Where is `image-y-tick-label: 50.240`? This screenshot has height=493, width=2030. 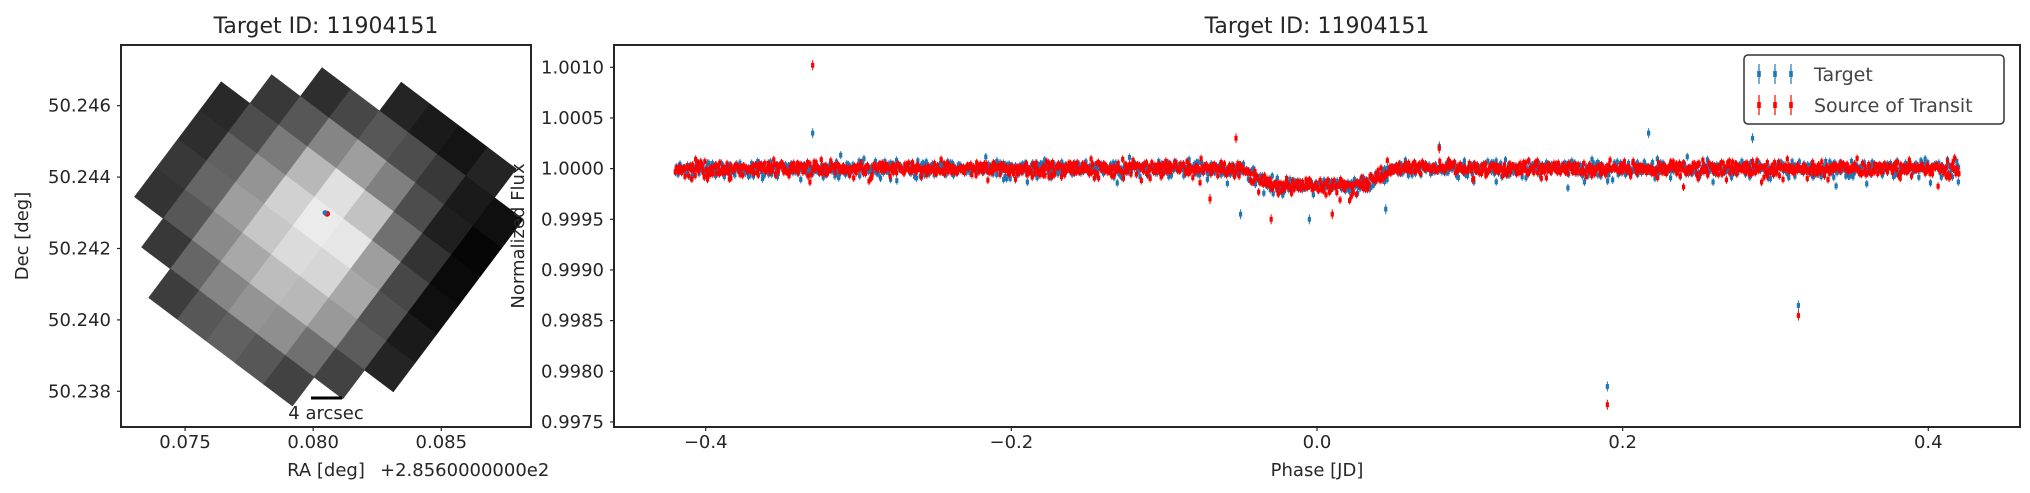
image-y-tick-label: 50.240 is located at coordinates (79, 320).